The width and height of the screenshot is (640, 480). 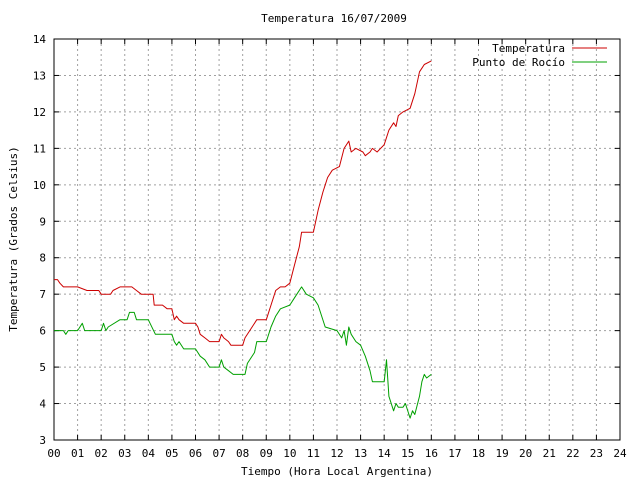 What do you see at coordinates (620, 453) in the screenshot?
I see `x-tick-label: 24` at bounding box center [620, 453].